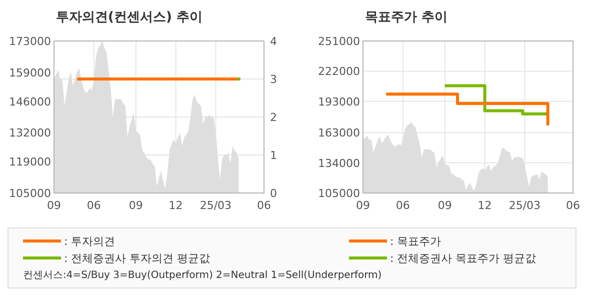  What do you see at coordinates (273, 193) in the screenshot?
I see `y2-tick-label: 0` at bounding box center [273, 193].